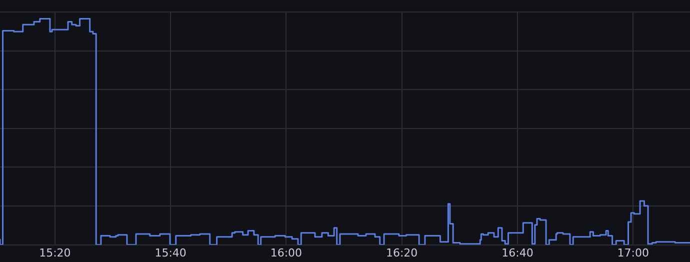  Describe the element at coordinates (633, 253) in the screenshot. I see `x-tick-label: 17:00` at that location.